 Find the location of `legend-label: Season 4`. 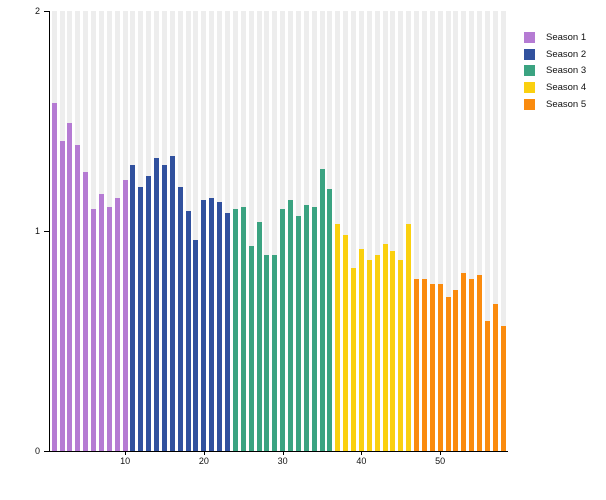

legend-label: Season 4 is located at coordinates (566, 88).